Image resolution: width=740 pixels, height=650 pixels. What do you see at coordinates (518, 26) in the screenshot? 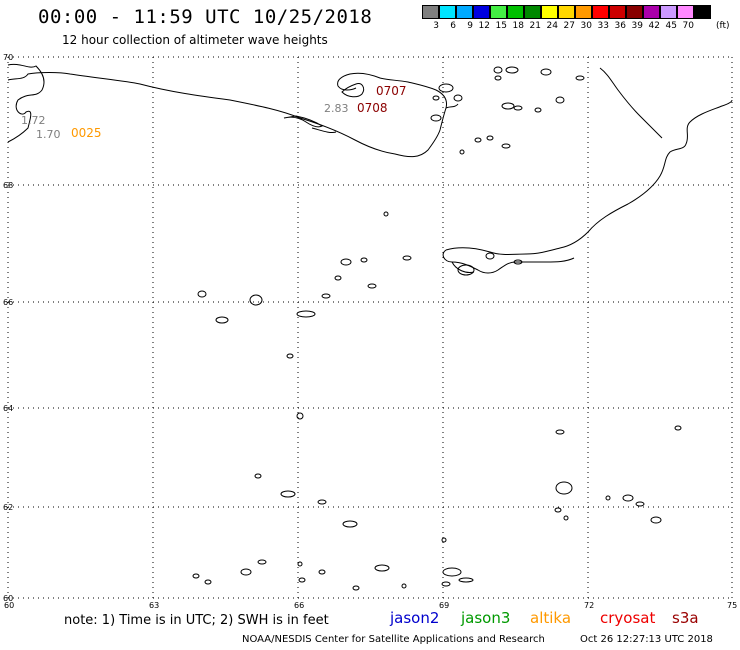
I see `color-scale-value: 18` at bounding box center [518, 26].